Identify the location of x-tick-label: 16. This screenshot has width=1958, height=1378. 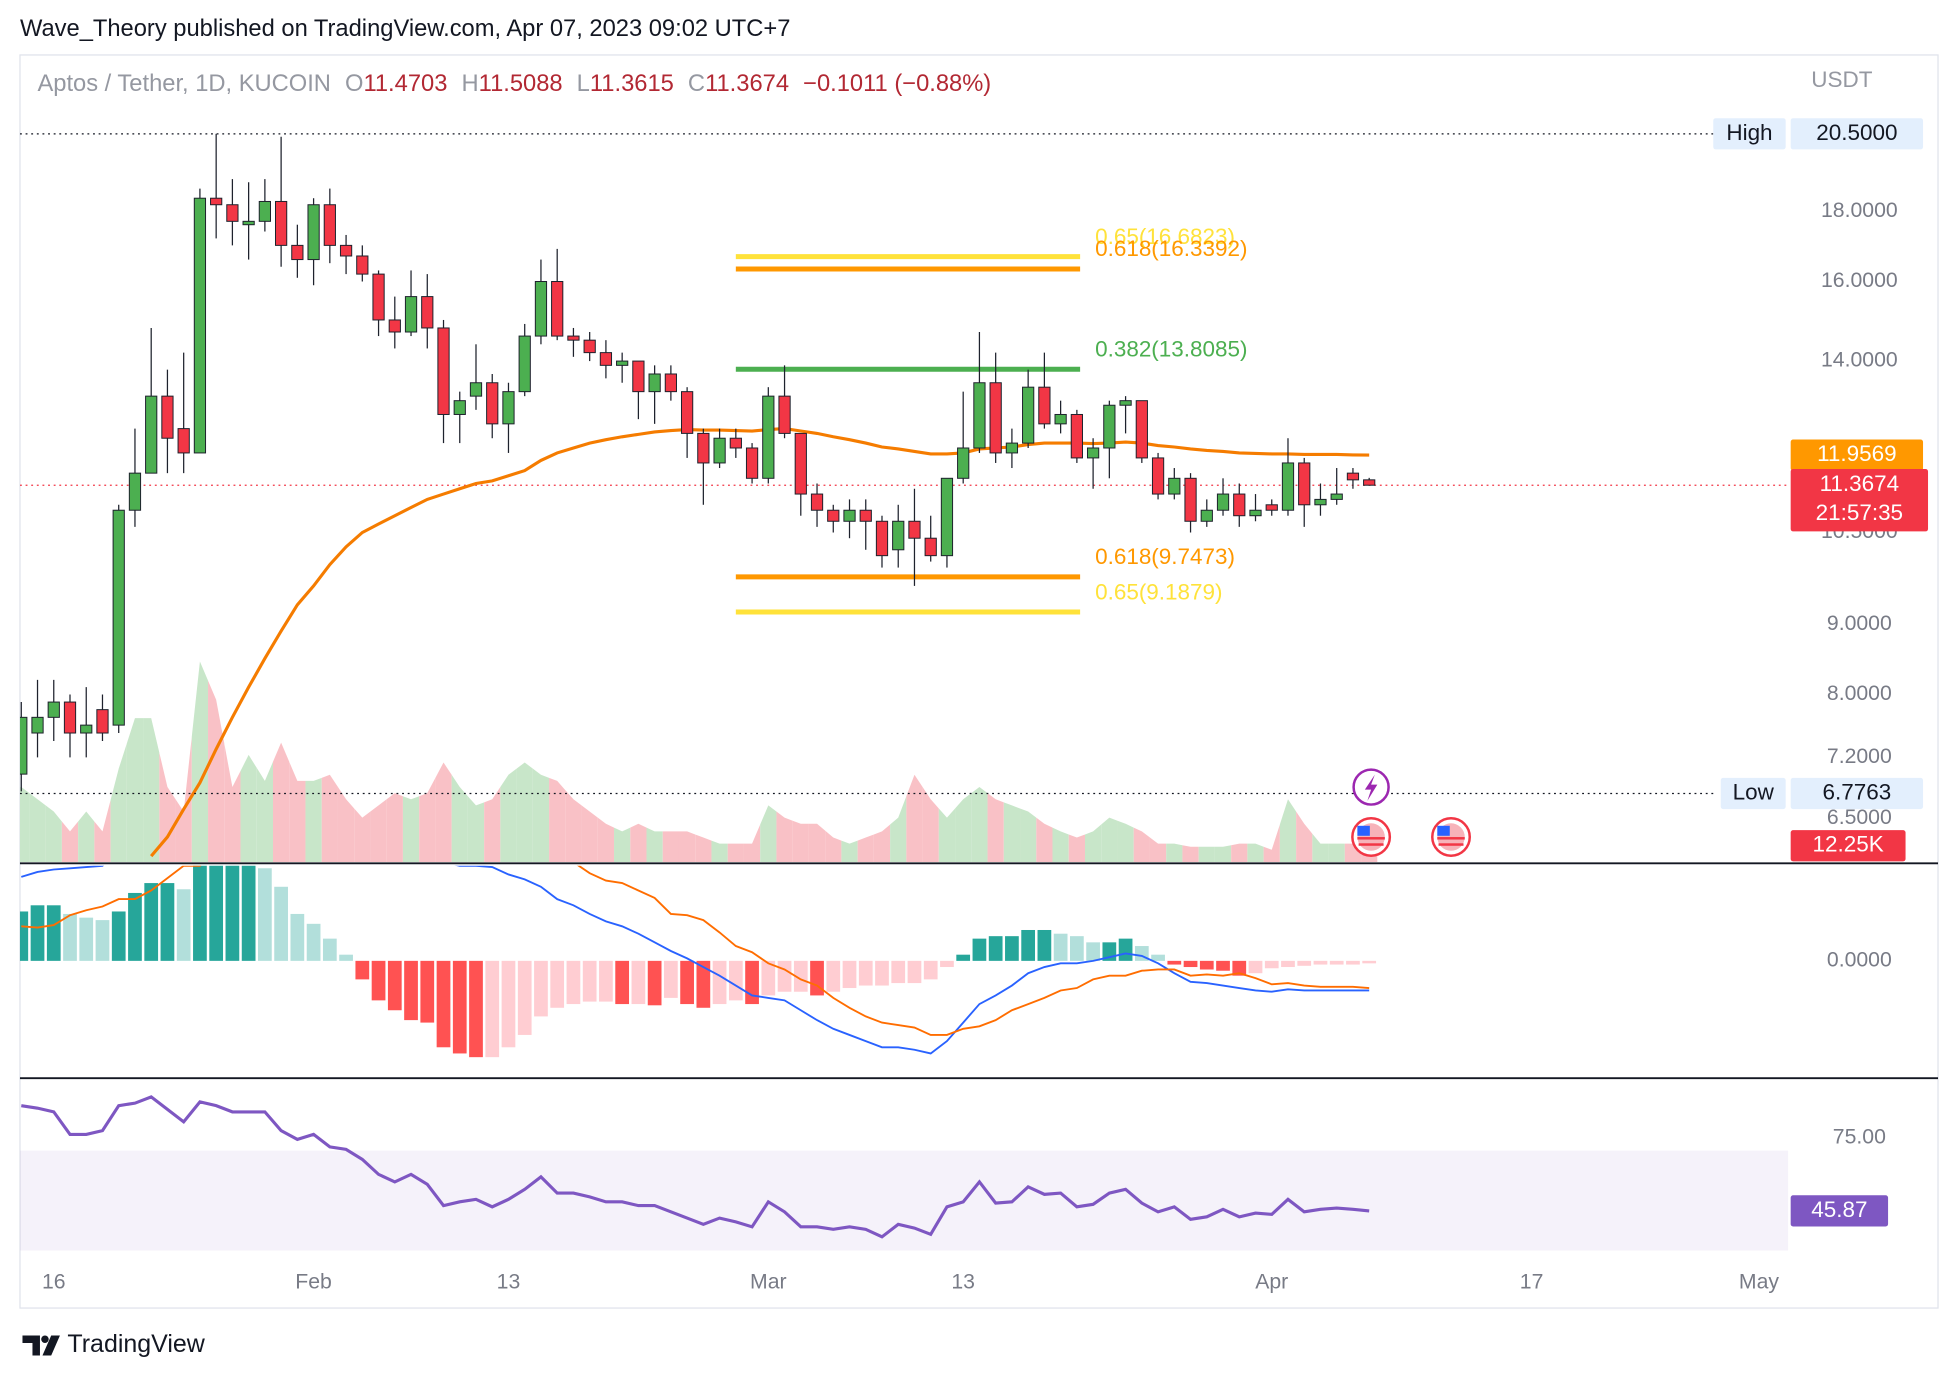
(54, 1282).